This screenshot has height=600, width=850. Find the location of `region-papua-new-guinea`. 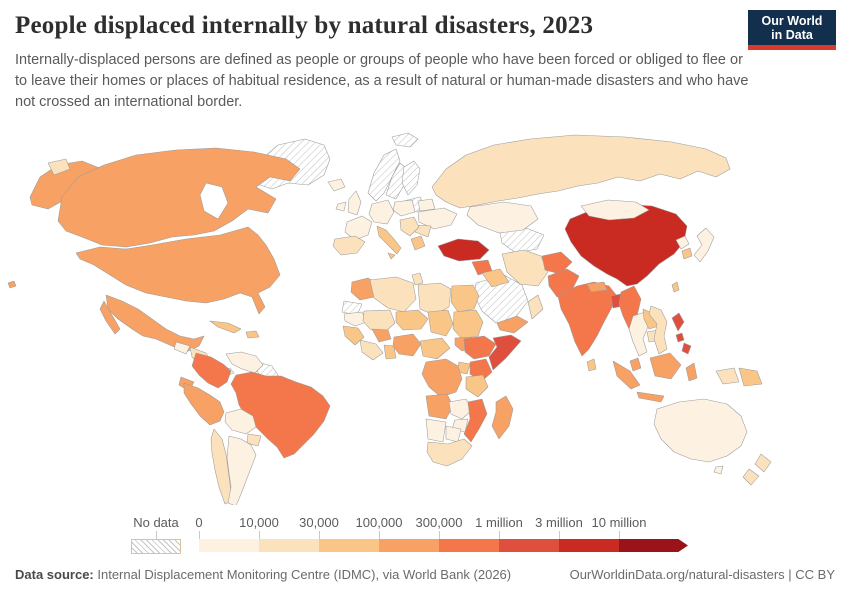

region-papua-new-guinea is located at coordinates (750, 377).